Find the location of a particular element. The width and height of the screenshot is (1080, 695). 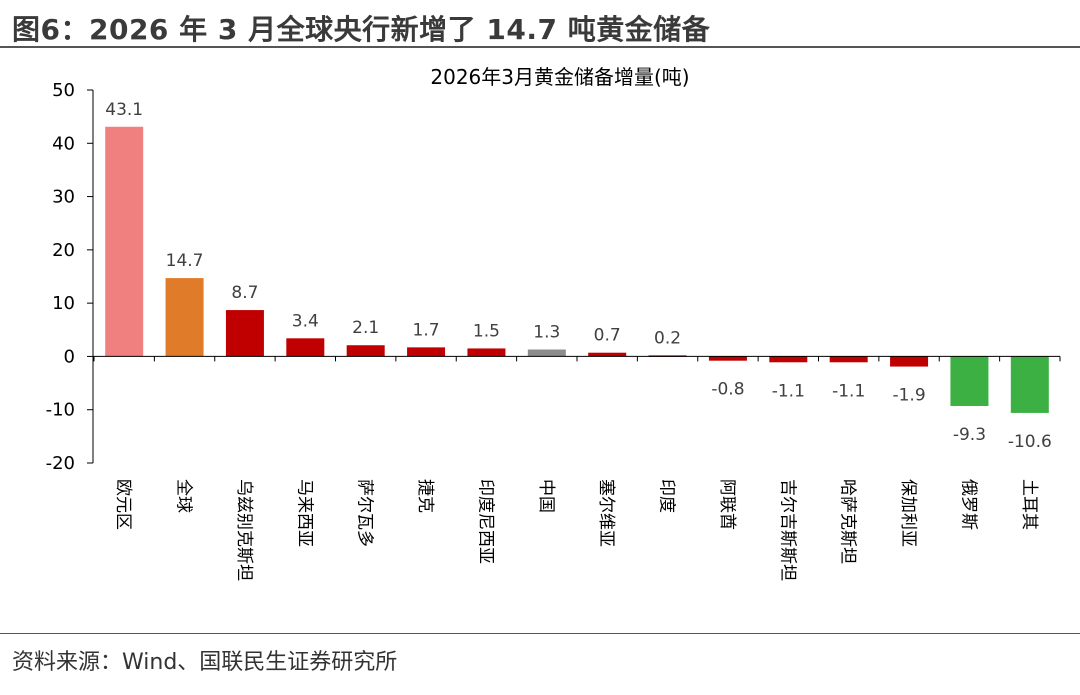

category-label: 塞尔维亚 is located at coordinates (606, 513).